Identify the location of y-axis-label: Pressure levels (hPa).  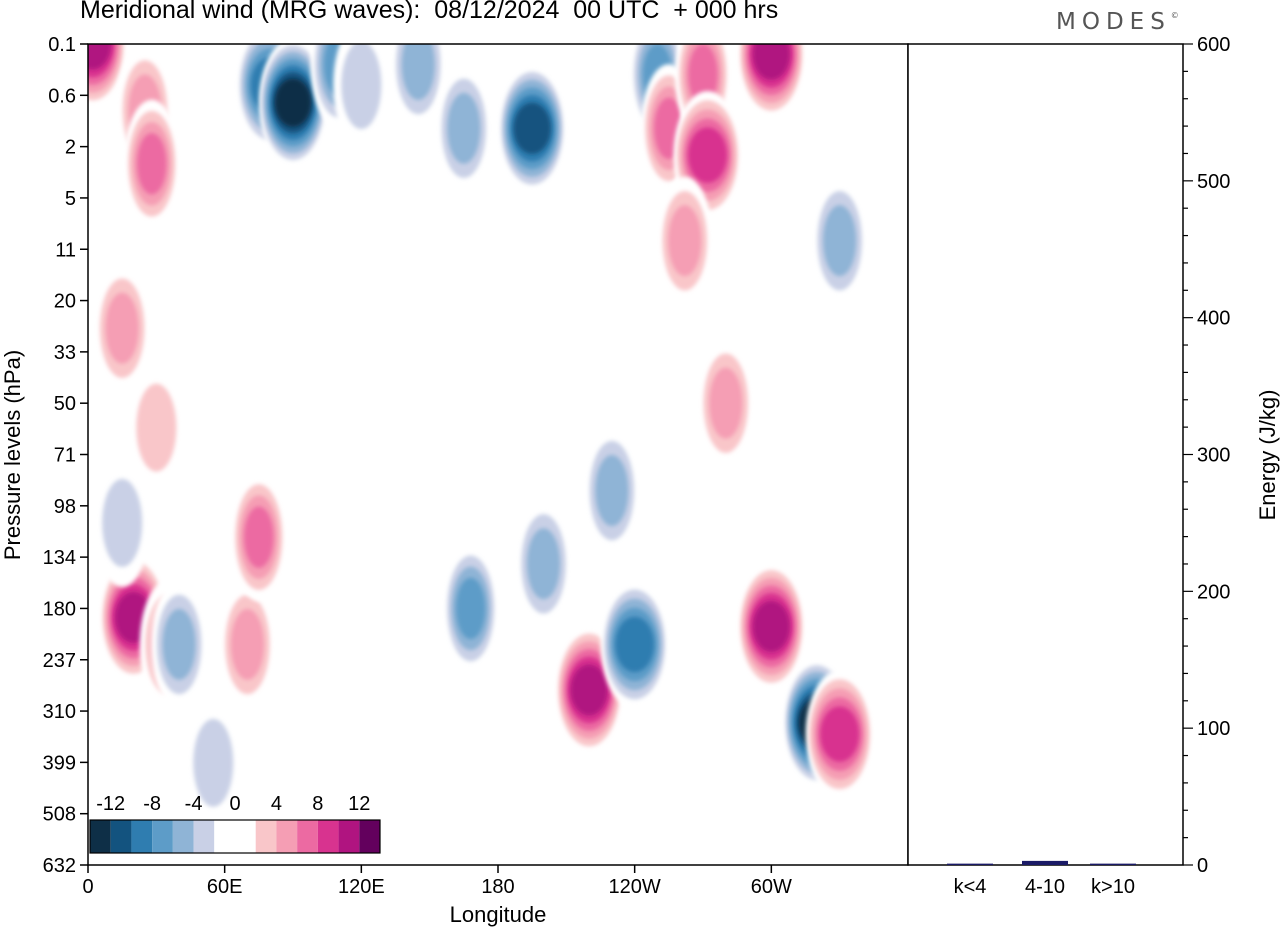
(12, 455).